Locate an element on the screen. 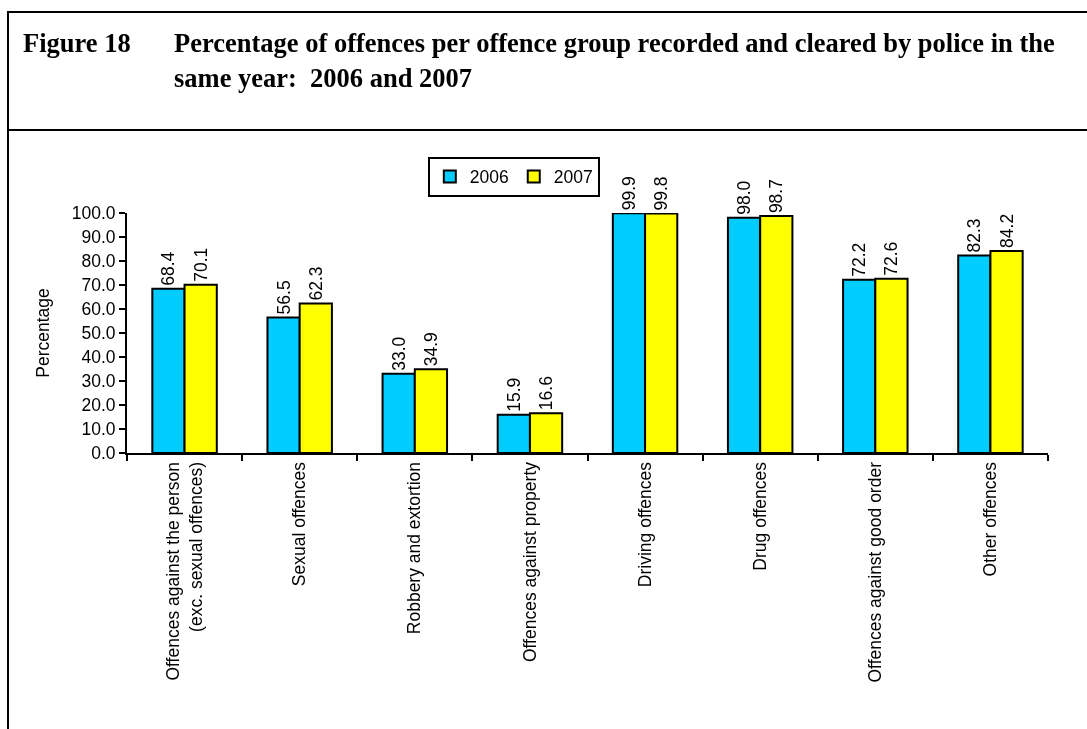 Image resolution: width=1087 pixels, height=729 pixels. x-tick-label: Offences against property is located at coordinates (529, 562).